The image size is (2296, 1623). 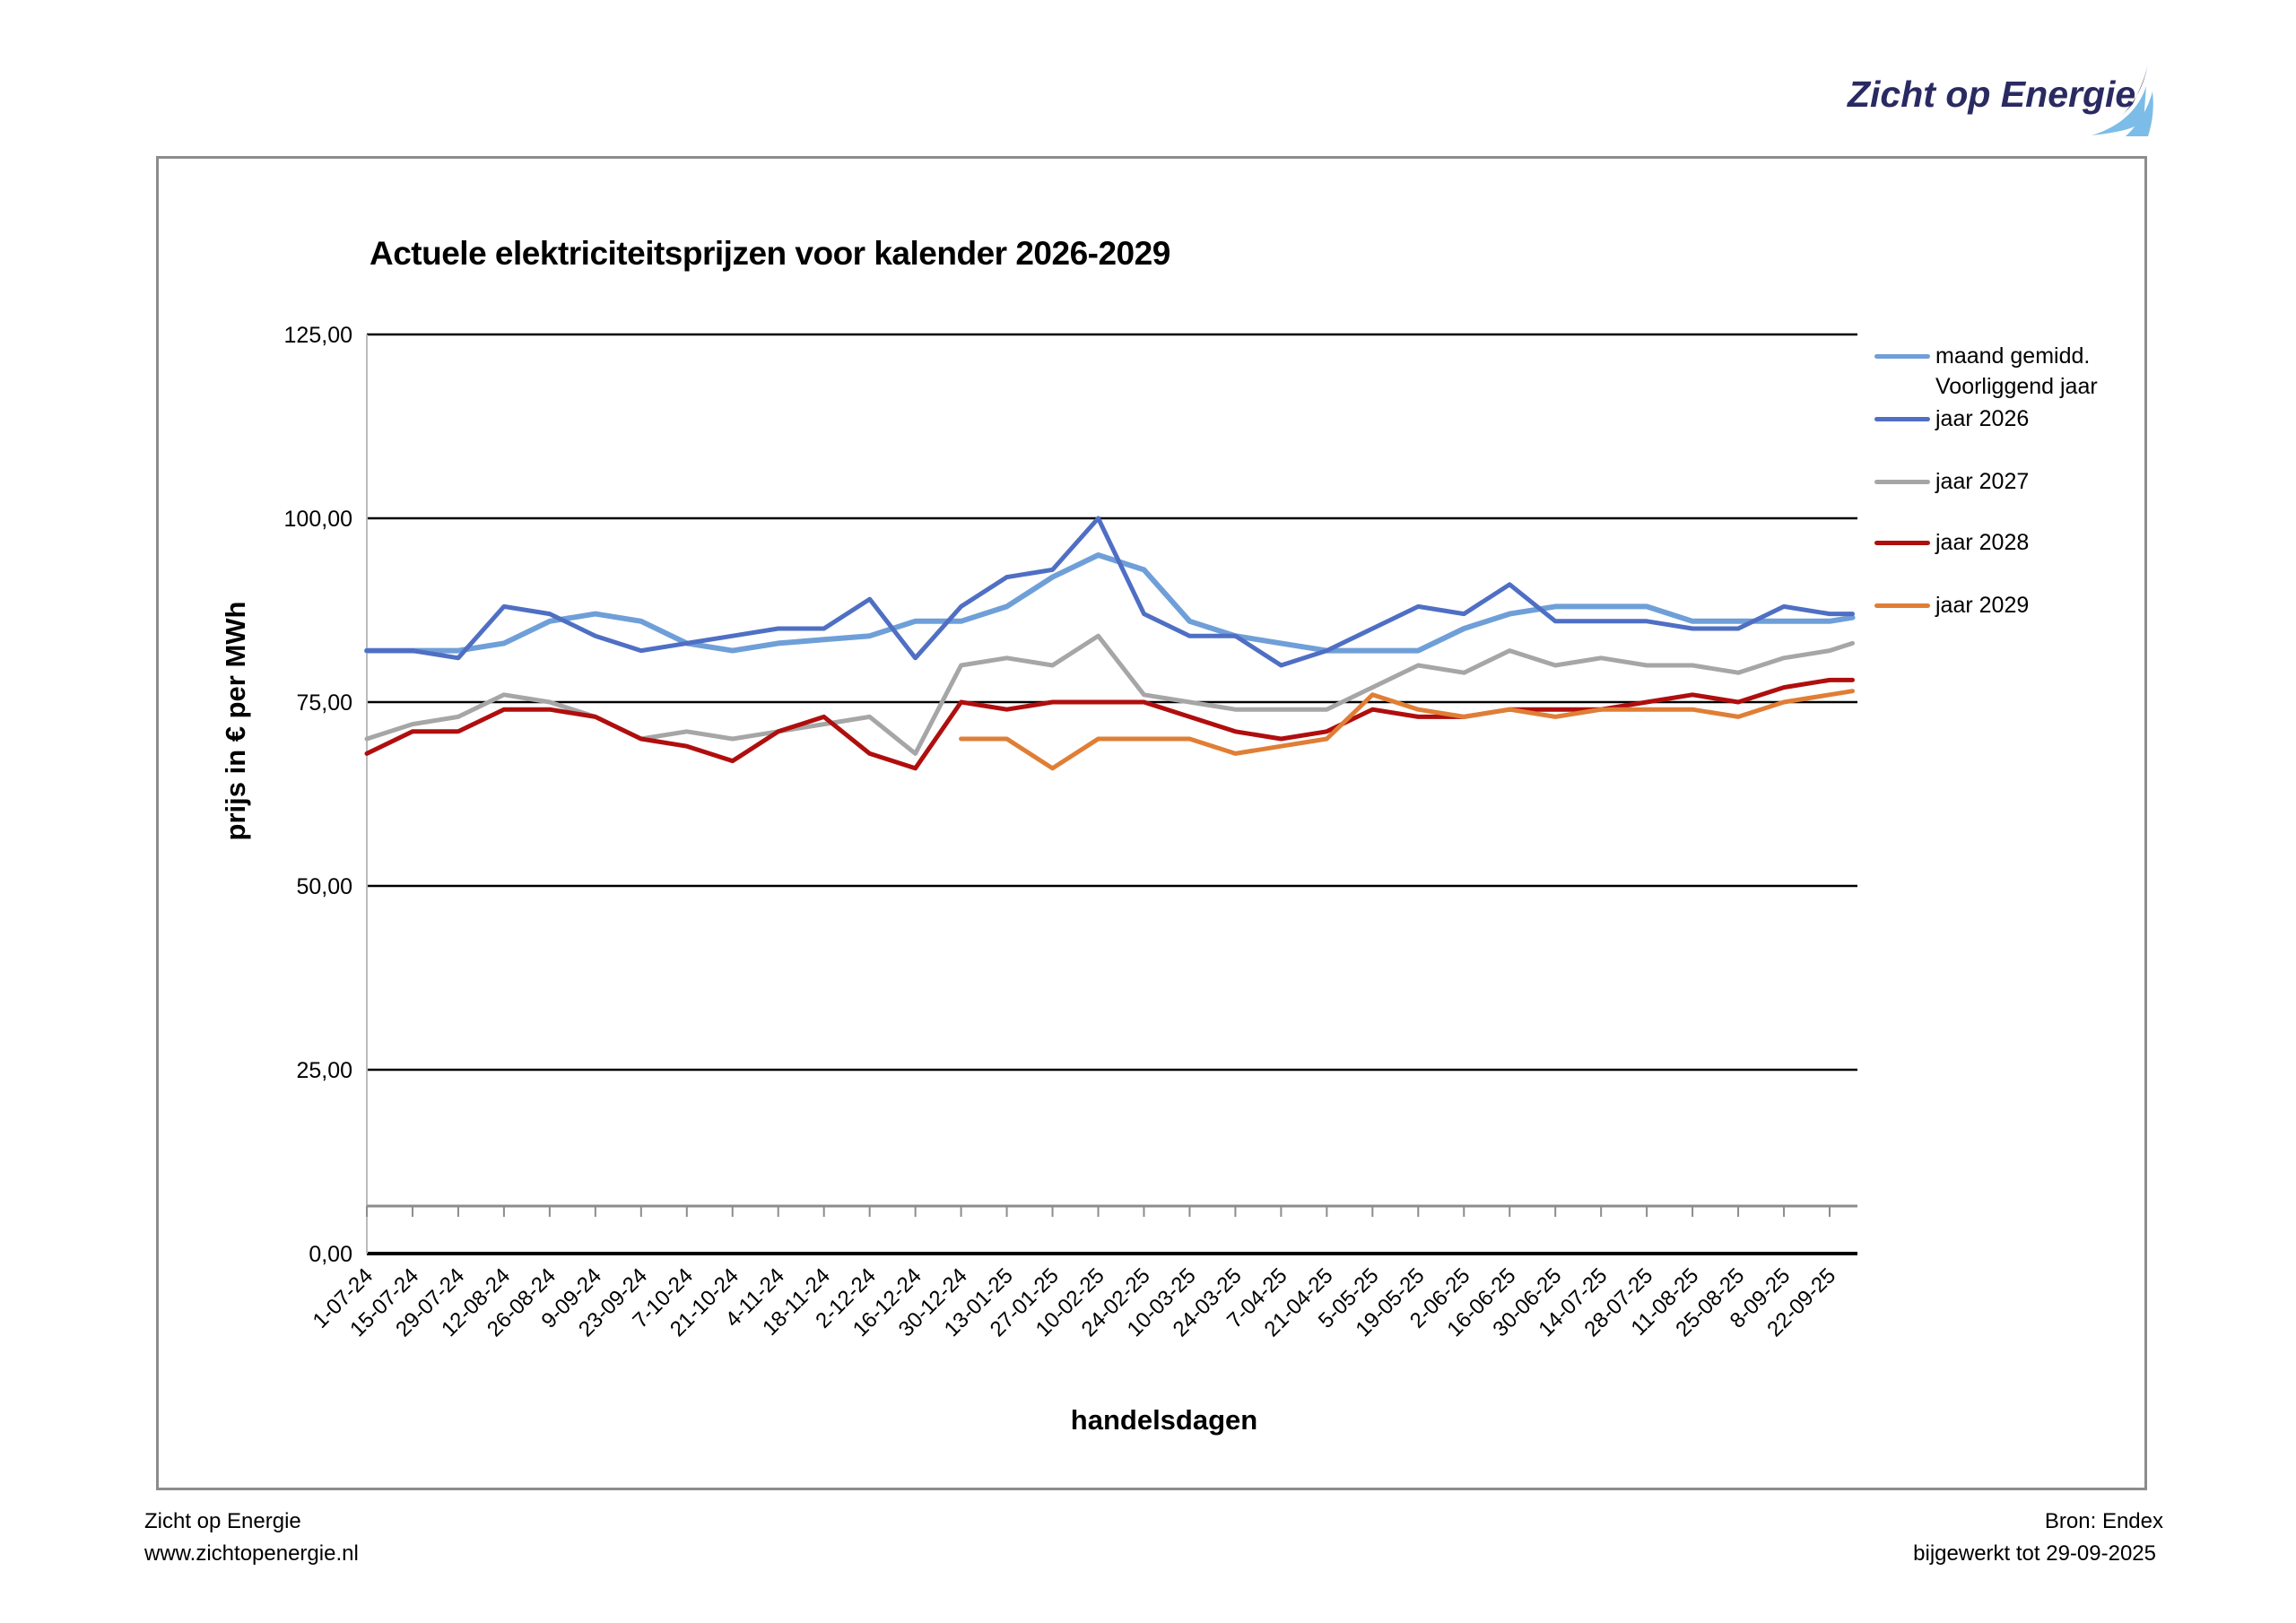 I want to click on legend-label: maand gemidd. Voorliggend jaar, so click(x=2016, y=371).